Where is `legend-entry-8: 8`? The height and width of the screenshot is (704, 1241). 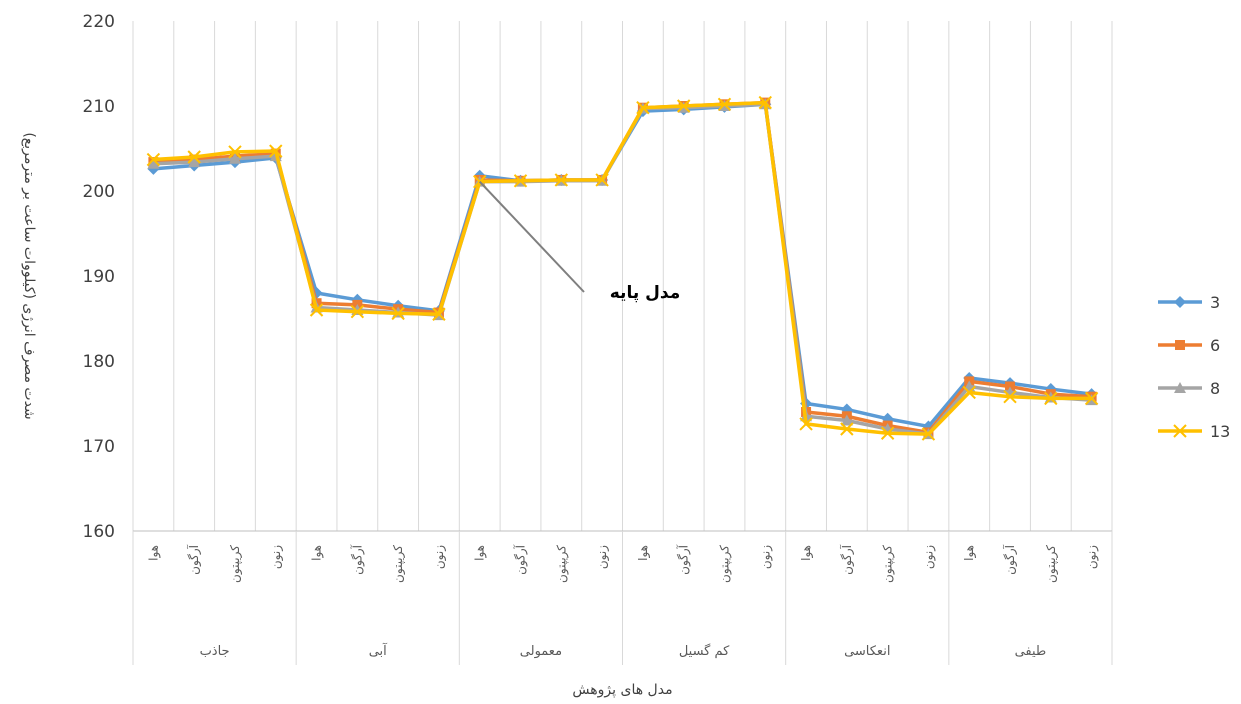
legend-entry-8: 8 is located at coordinates (1189, 388).